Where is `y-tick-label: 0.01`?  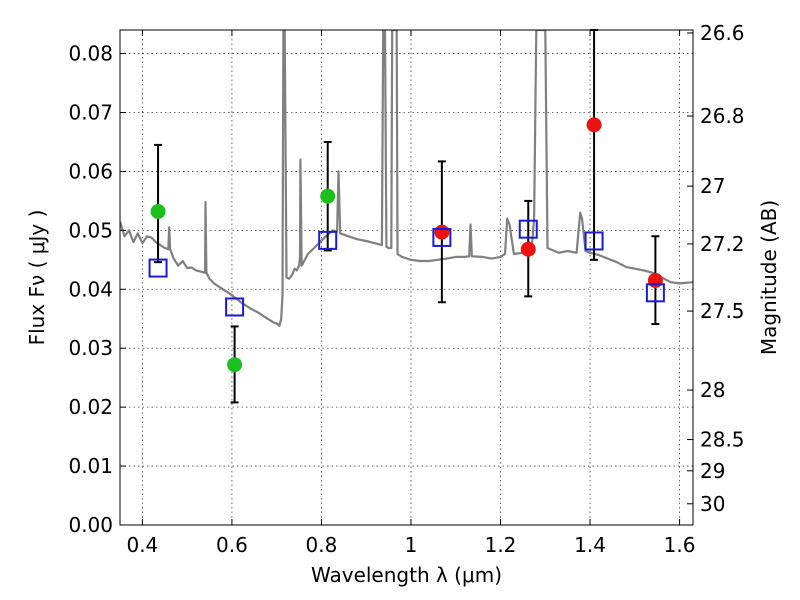
y-tick-label: 0.01 is located at coordinates (90, 466).